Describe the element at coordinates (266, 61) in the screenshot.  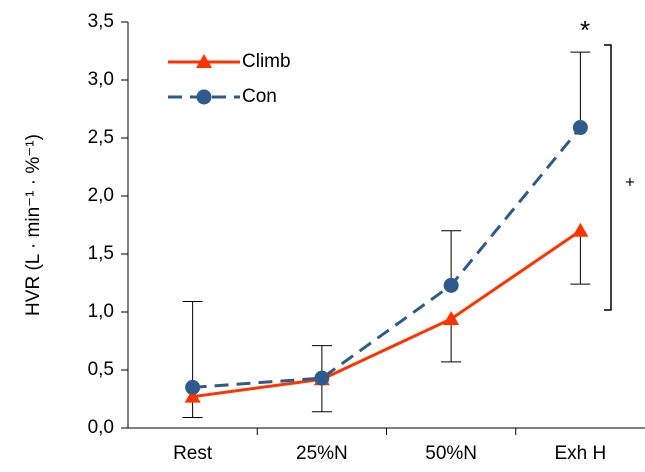
I see `legend-label: Climb` at that location.